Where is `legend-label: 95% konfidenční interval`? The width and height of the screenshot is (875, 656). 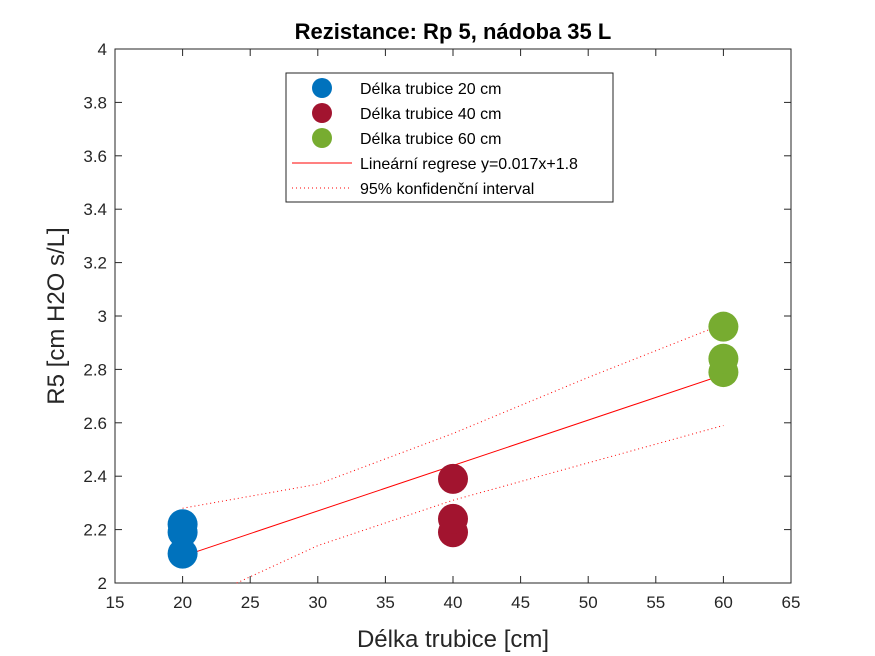 legend-label: 95% konfidenční interval is located at coordinates (447, 189).